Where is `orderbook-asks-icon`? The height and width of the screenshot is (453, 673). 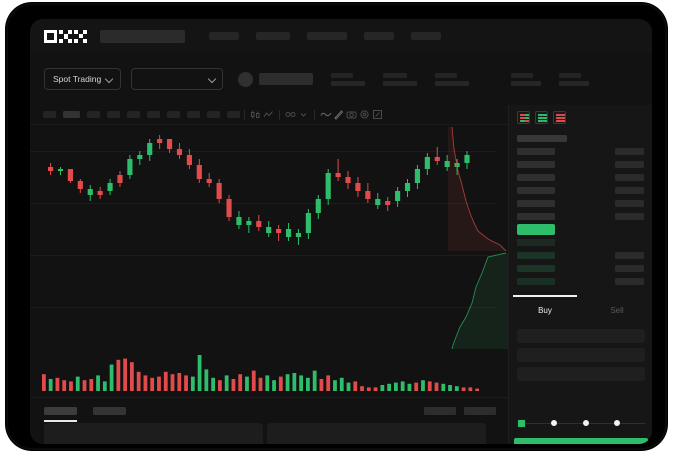 orderbook-asks-icon is located at coordinates (559, 117).